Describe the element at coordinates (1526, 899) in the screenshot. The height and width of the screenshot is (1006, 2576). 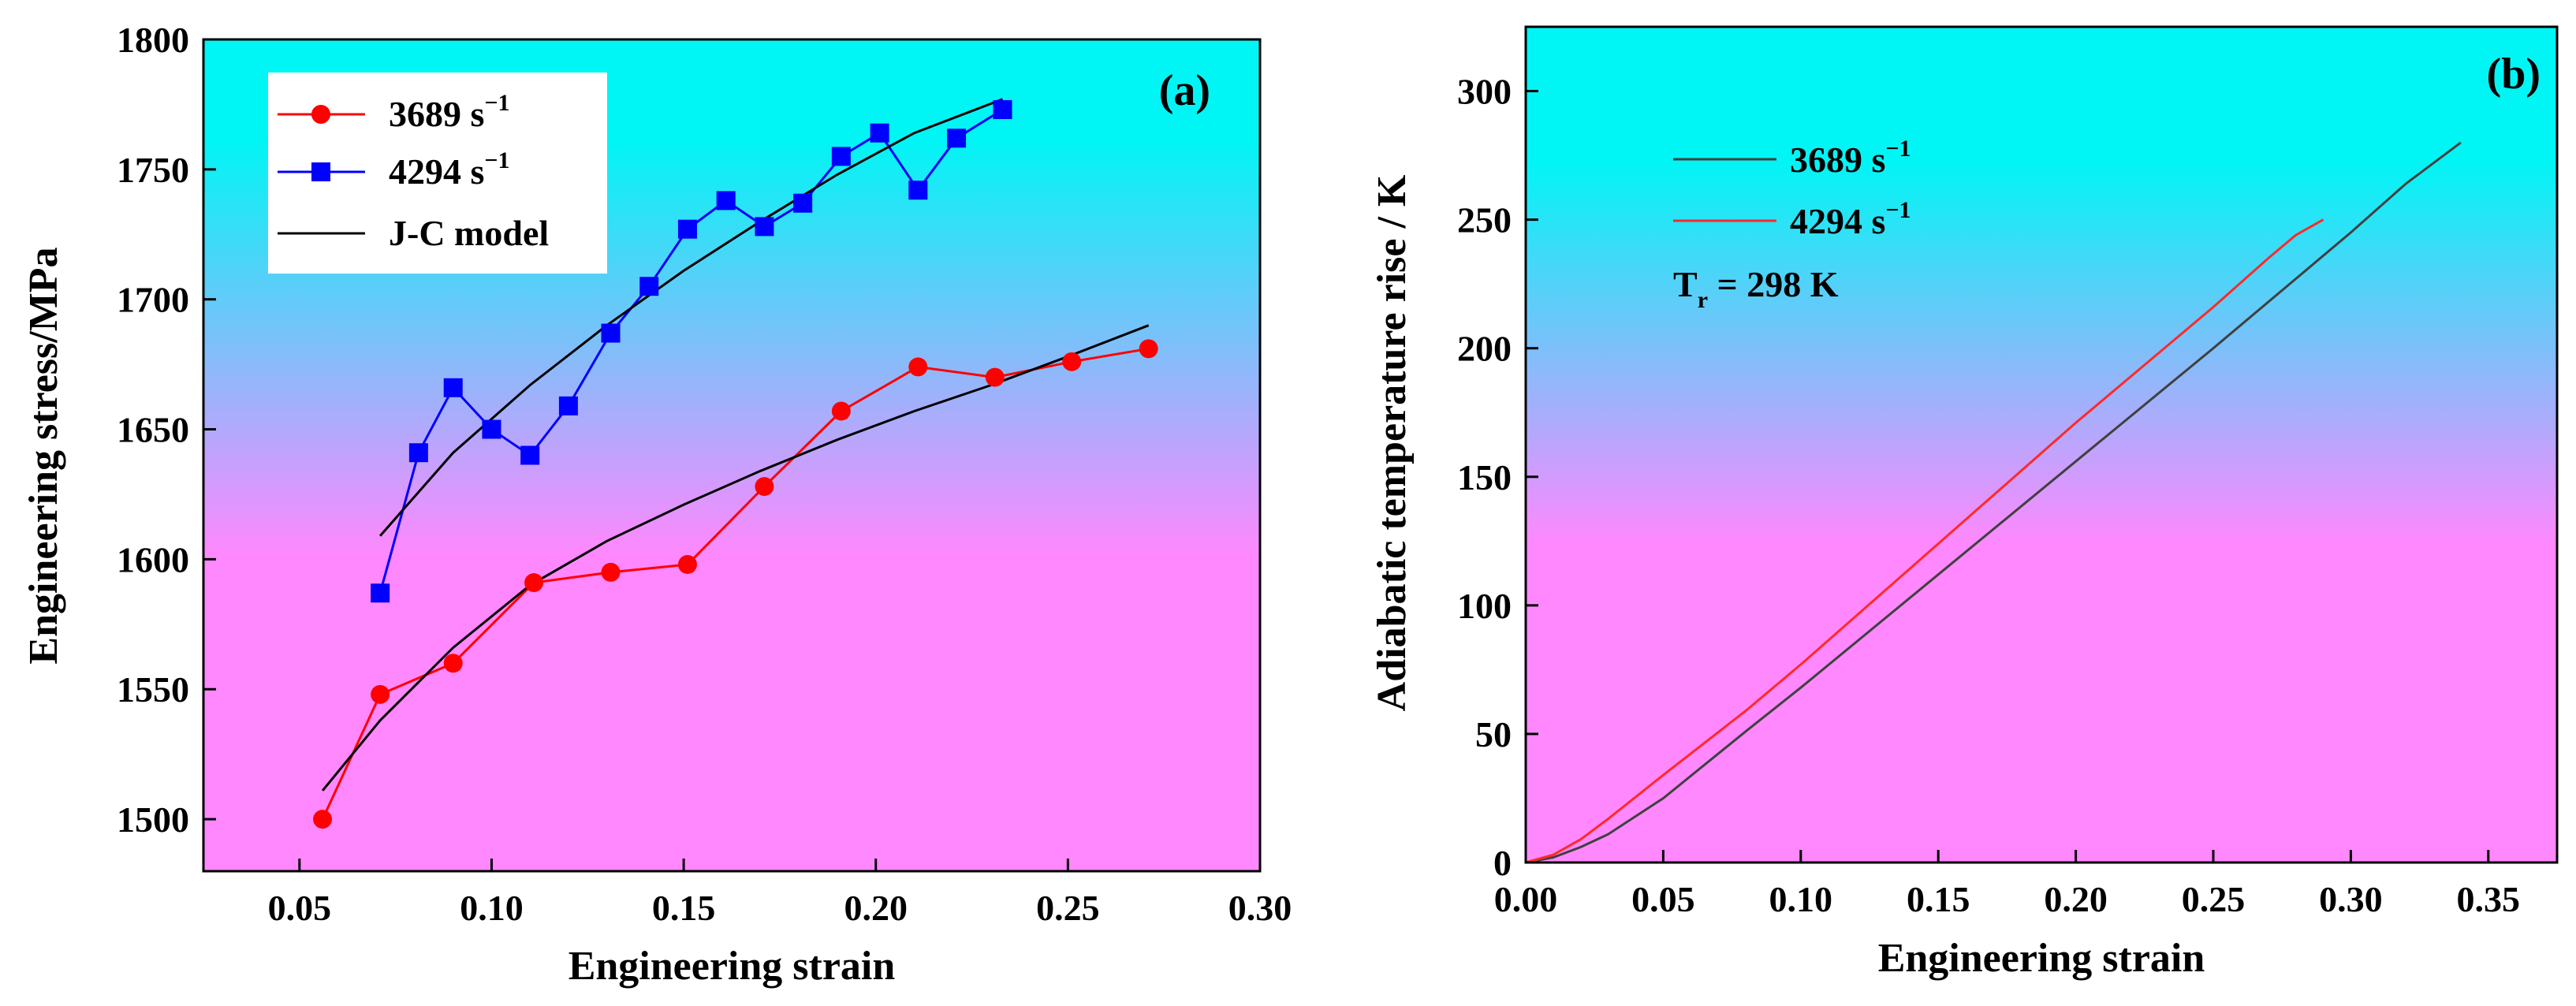
I see `panel-b-x-tick-label: 0.00` at that location.